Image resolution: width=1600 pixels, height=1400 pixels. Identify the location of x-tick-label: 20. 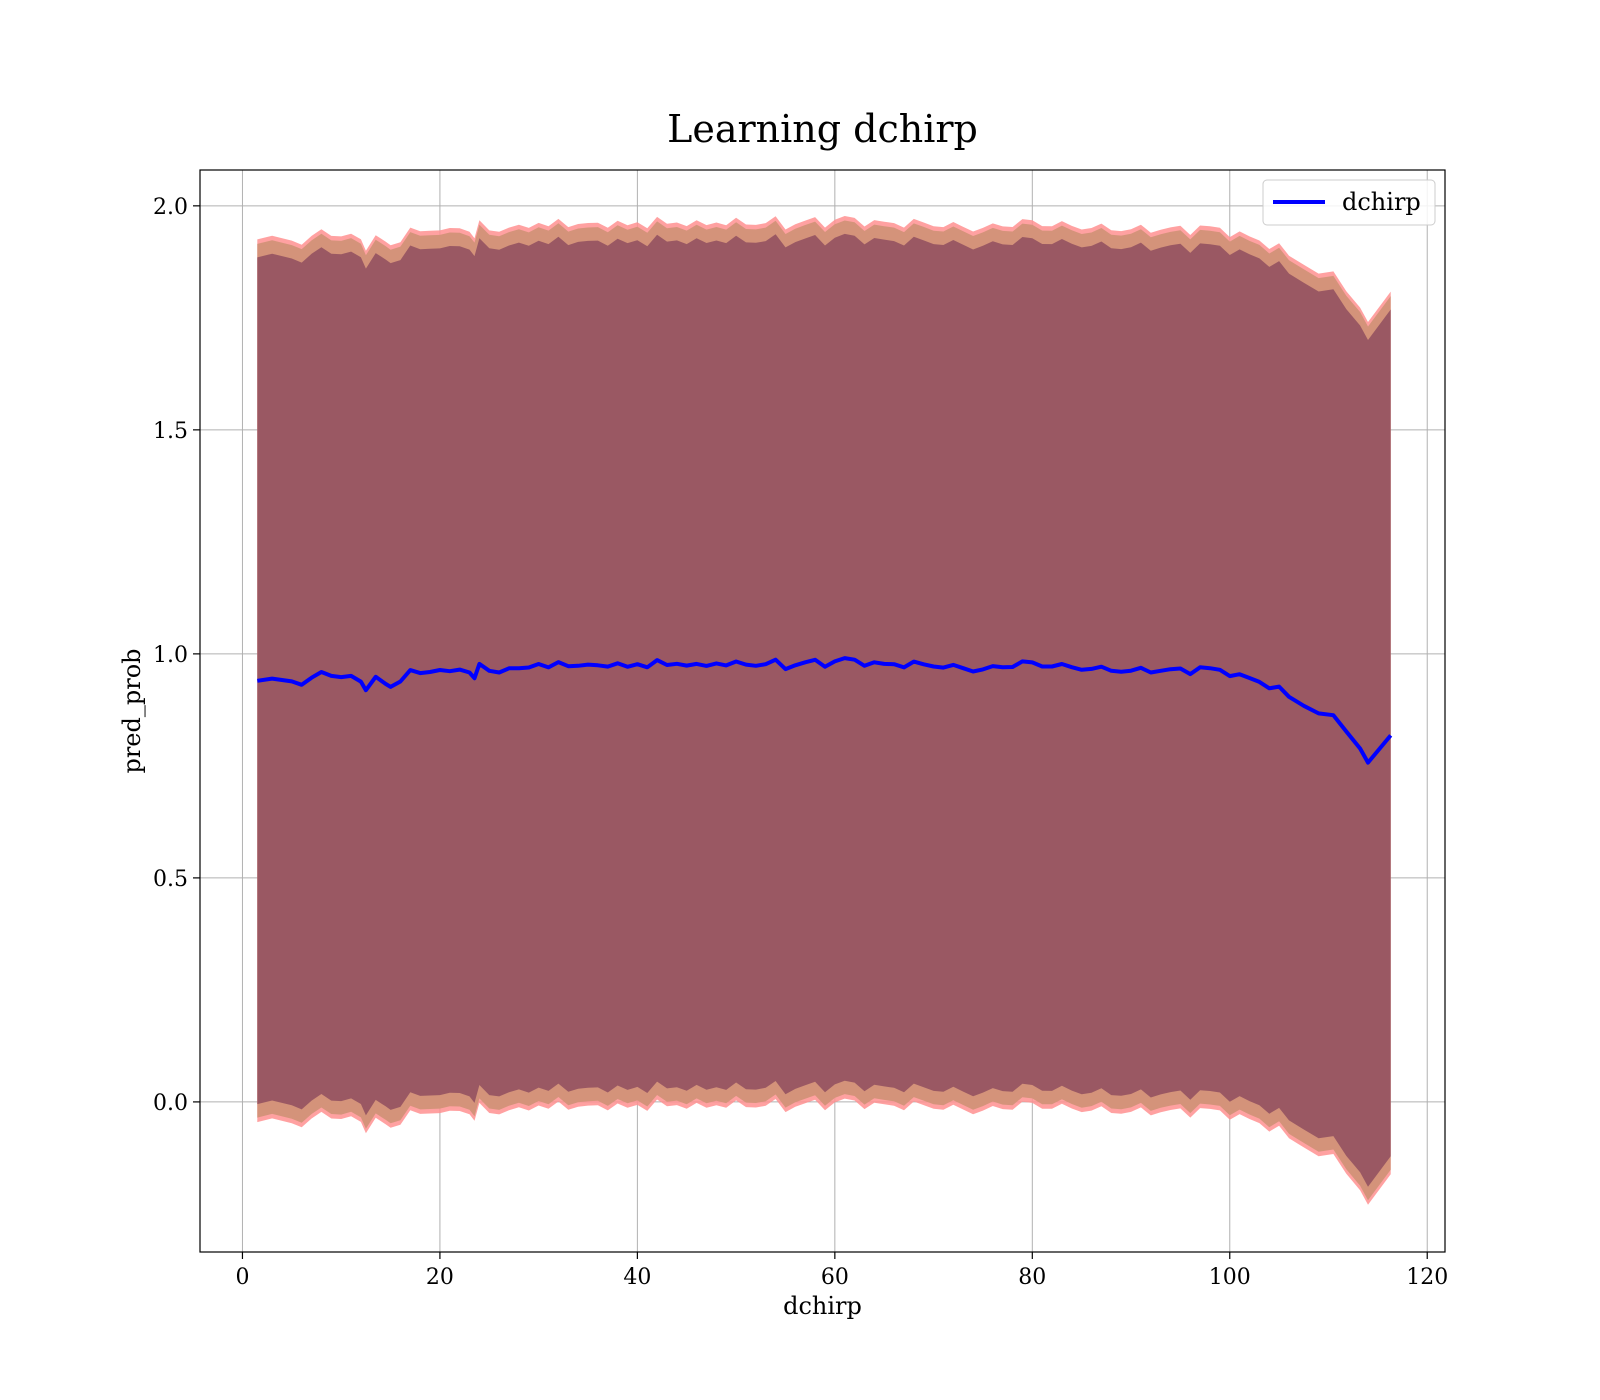
(440, 1277).